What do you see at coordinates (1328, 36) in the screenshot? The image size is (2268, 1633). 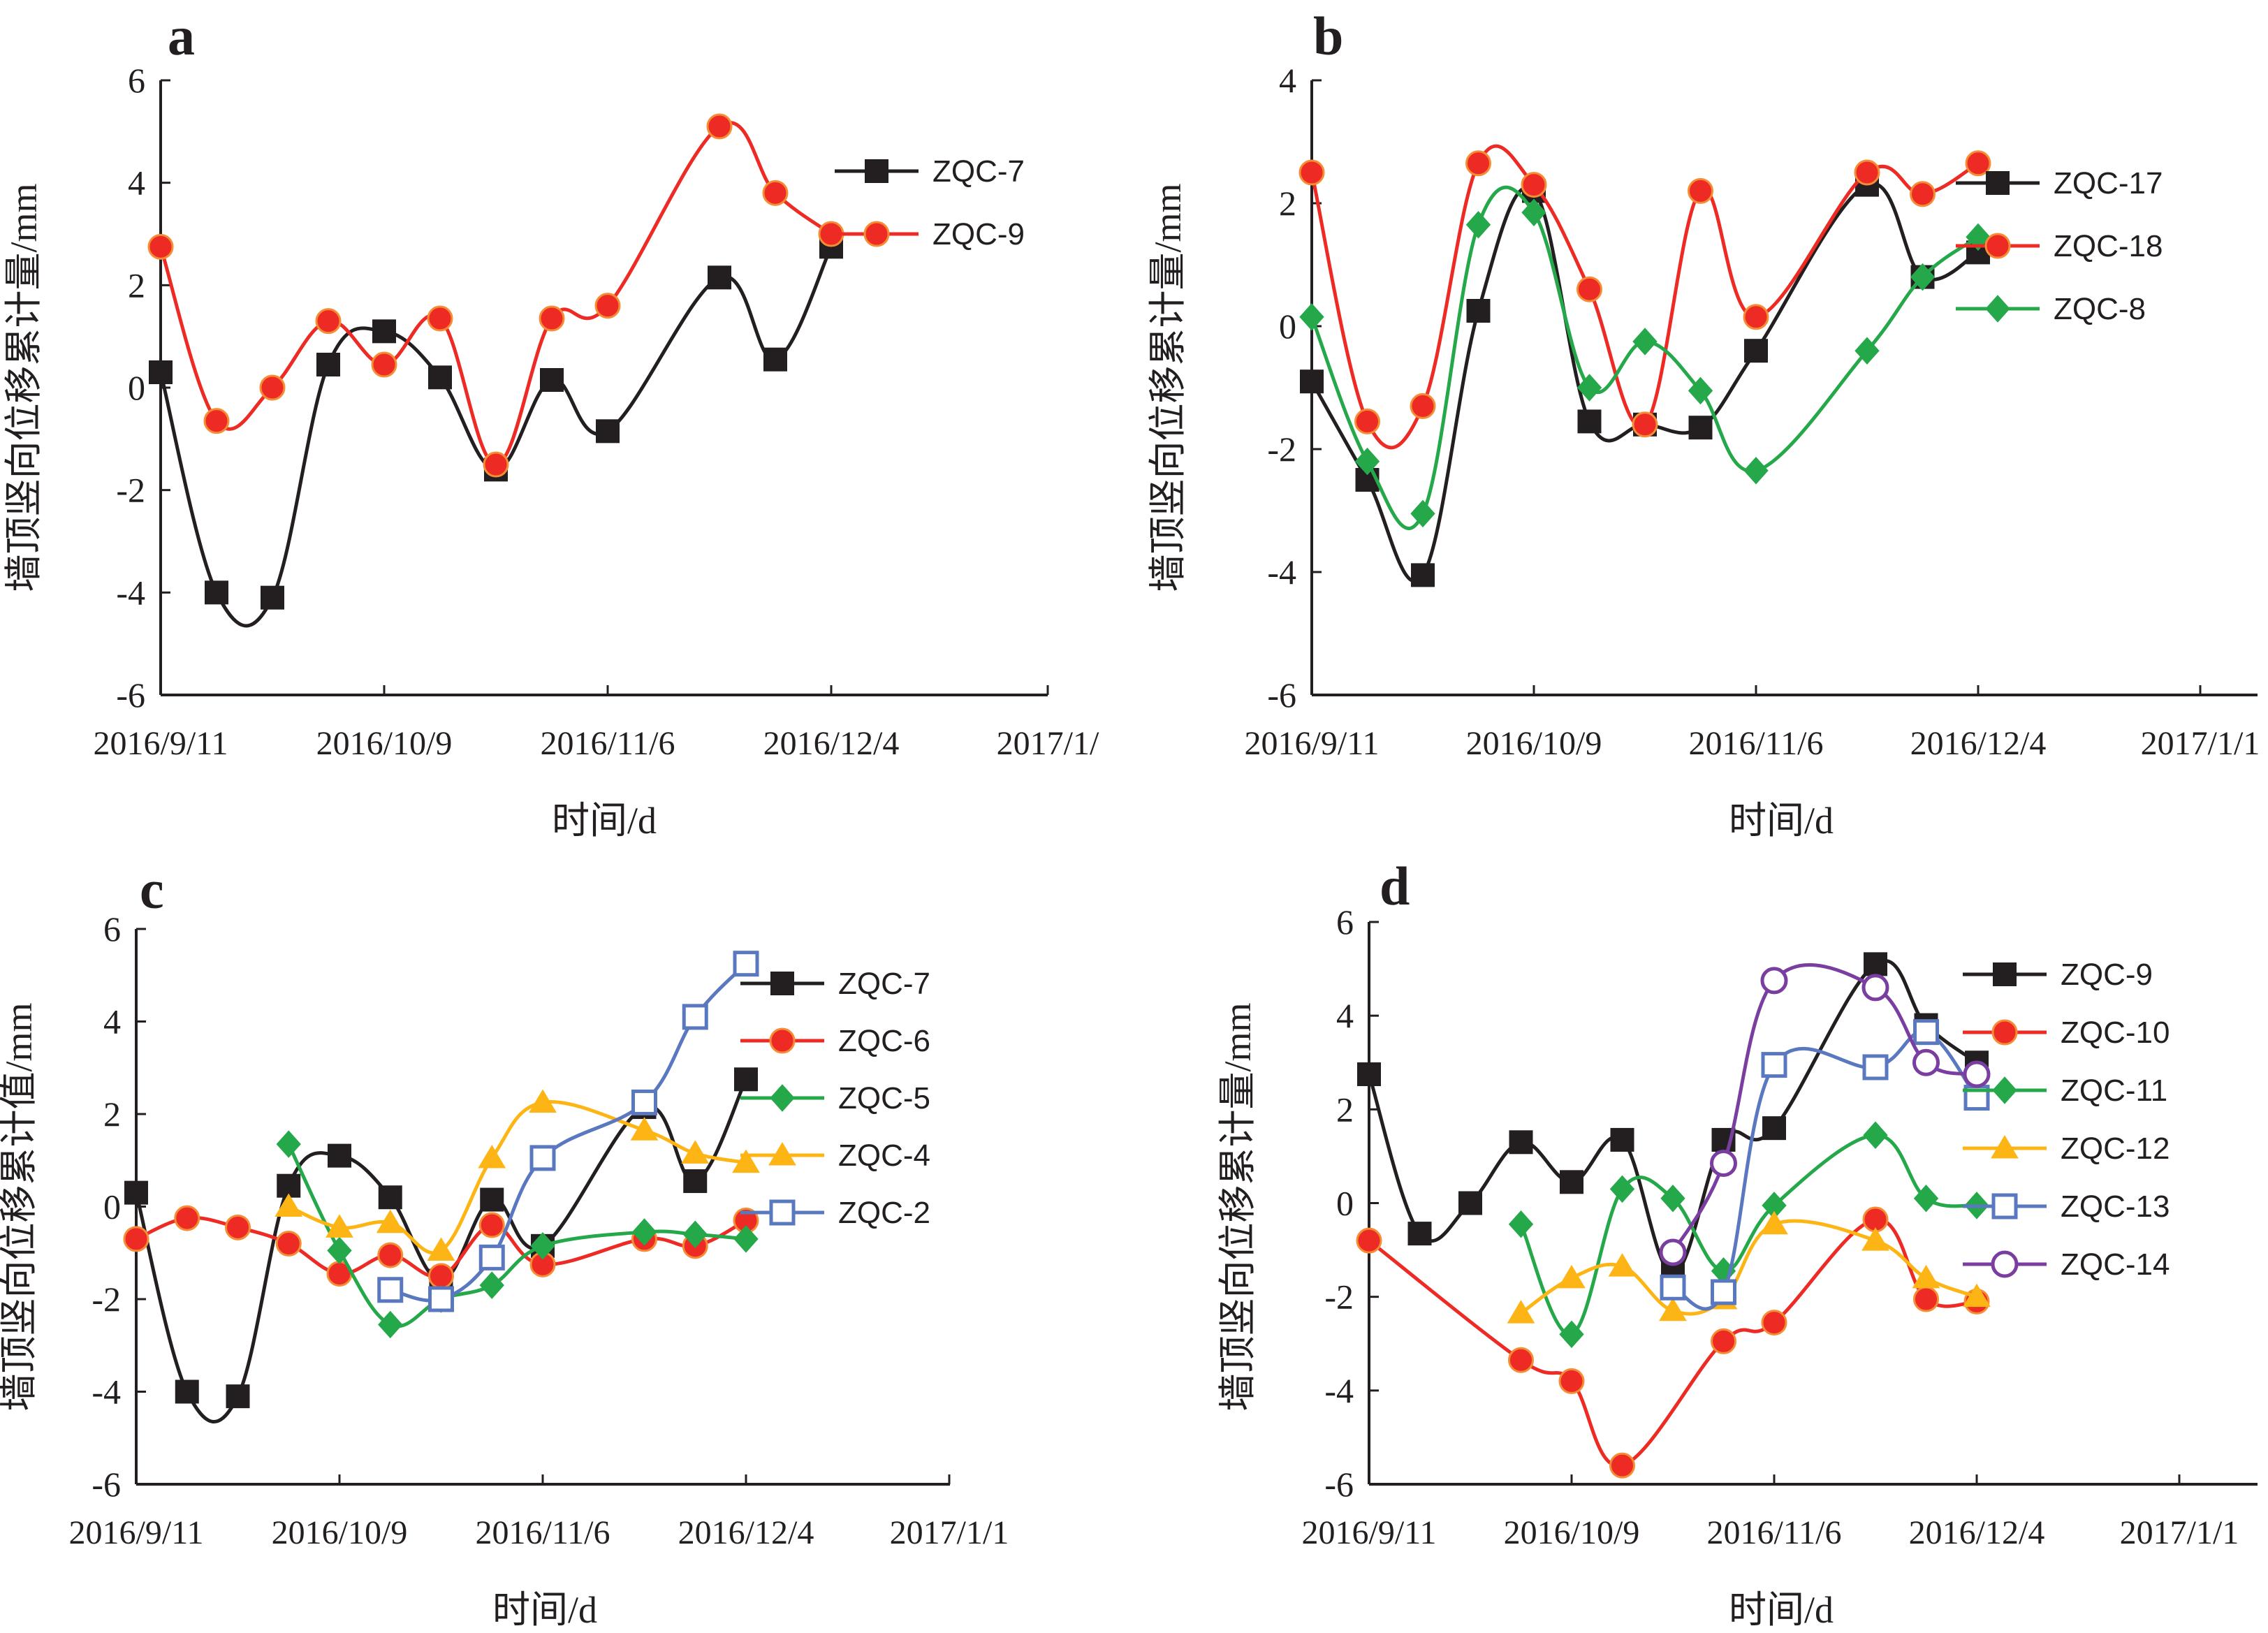 I see `panel-letter-b: b` at bounding box center [1328, 36].